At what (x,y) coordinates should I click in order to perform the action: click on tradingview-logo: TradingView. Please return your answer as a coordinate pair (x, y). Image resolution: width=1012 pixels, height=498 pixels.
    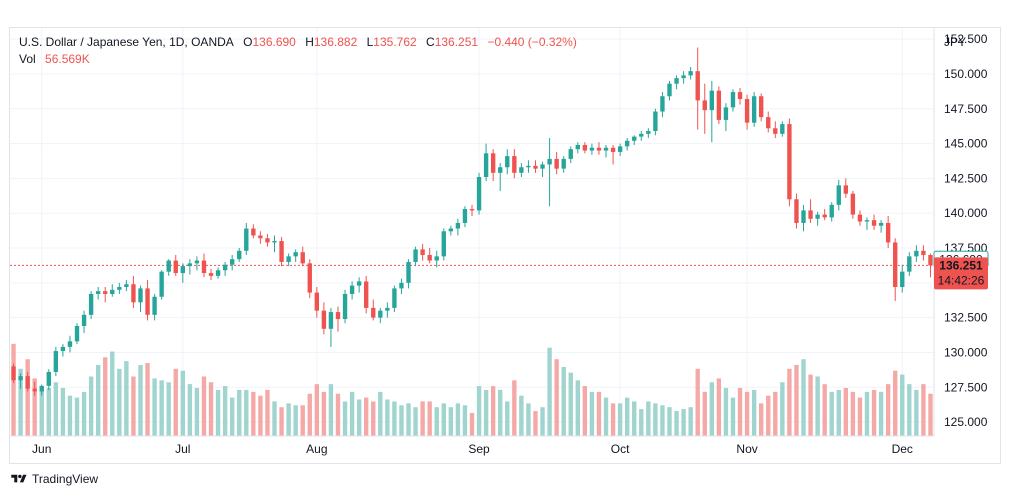
    Looking at the image, I should click on (54, 479).